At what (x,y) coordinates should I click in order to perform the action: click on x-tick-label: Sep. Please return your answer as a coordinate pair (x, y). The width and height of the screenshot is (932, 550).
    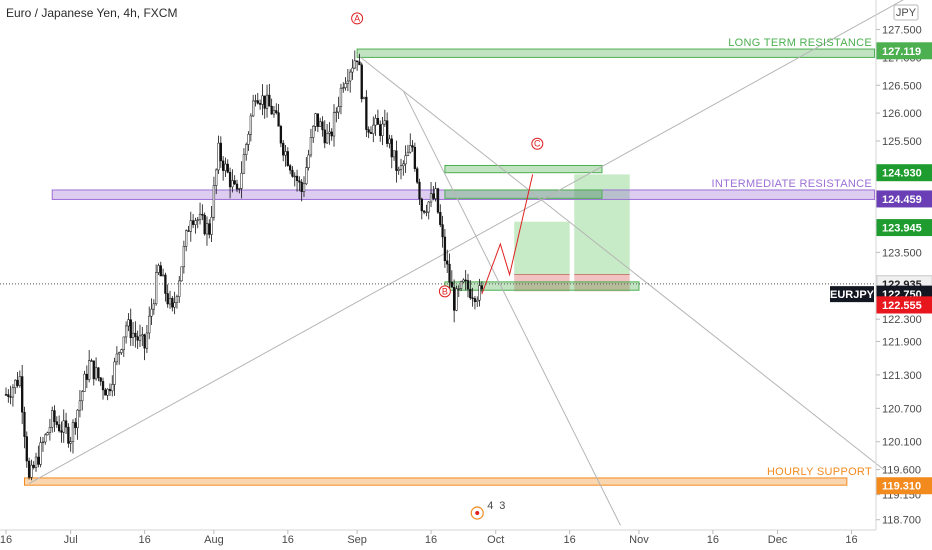
    Looking at the image, I should click on (357, 540).